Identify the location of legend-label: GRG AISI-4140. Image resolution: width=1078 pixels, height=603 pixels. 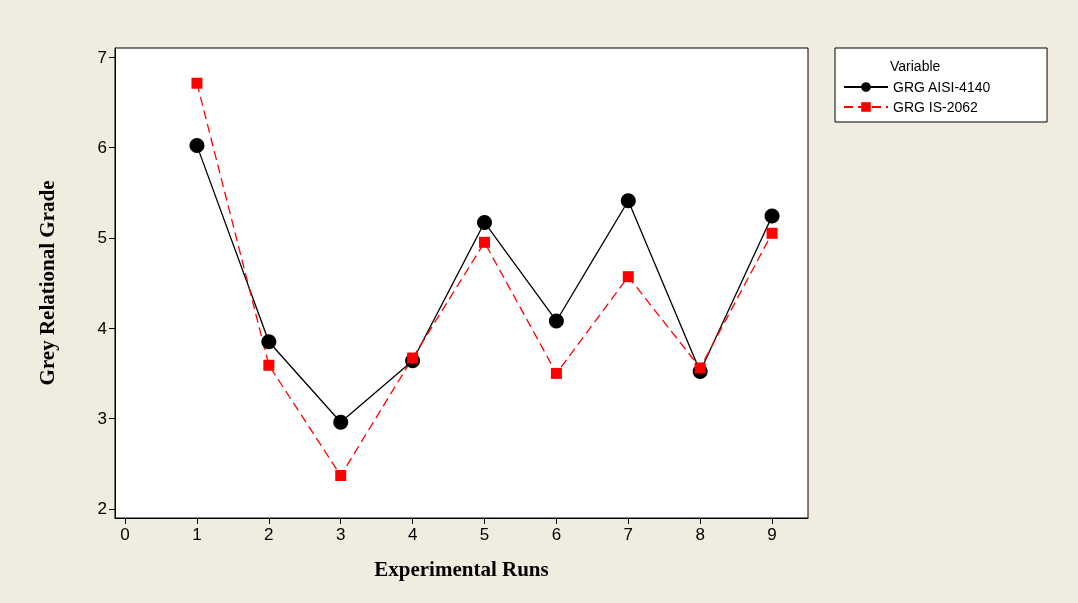
(942, 87).